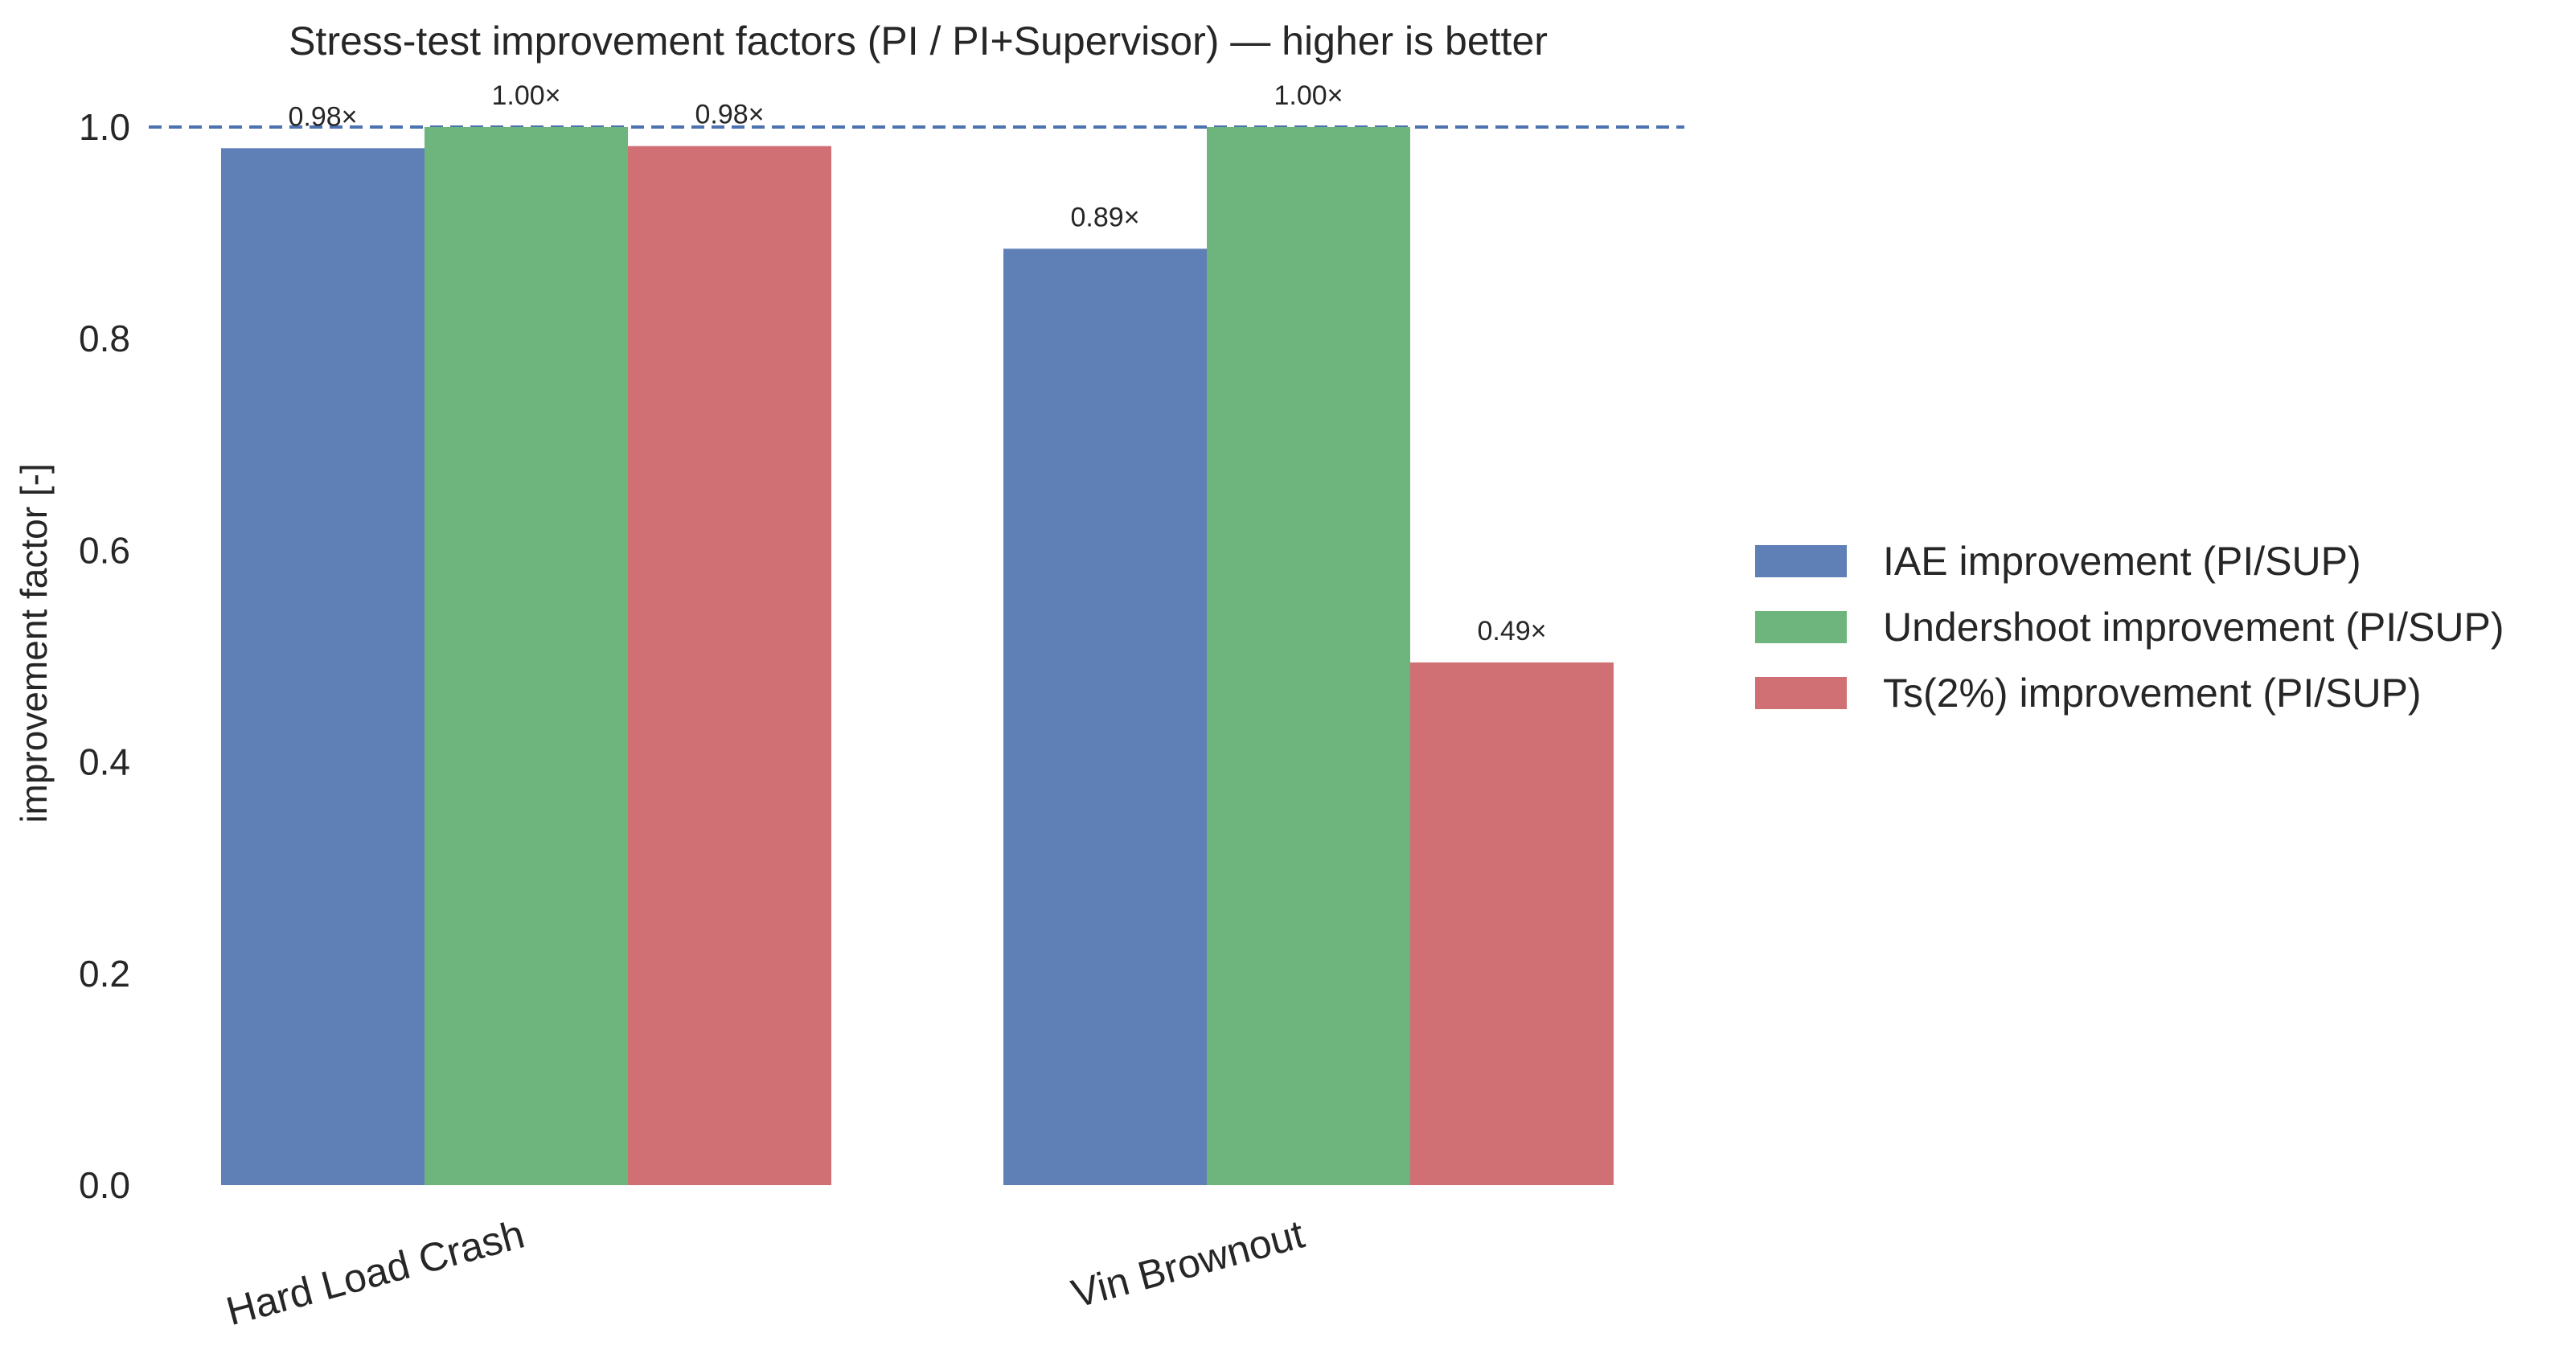  I want to click on y-tick-label: 0.6, so click(105, 550).